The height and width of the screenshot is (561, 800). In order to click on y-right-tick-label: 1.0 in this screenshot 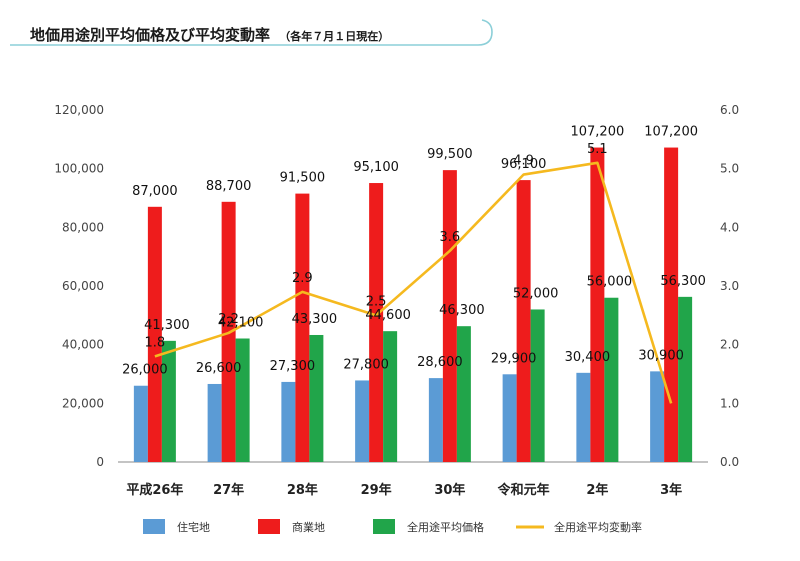, I will do `click(729, 403)`.